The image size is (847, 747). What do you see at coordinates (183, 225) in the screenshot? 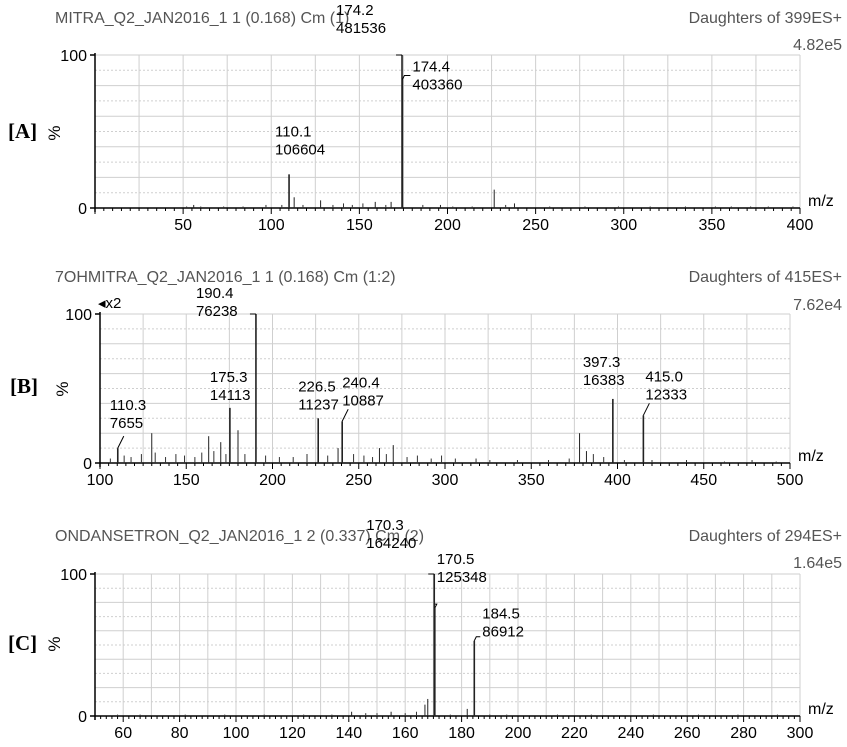
I see `x-tick-label: 50` at bounding box center [183, 225].